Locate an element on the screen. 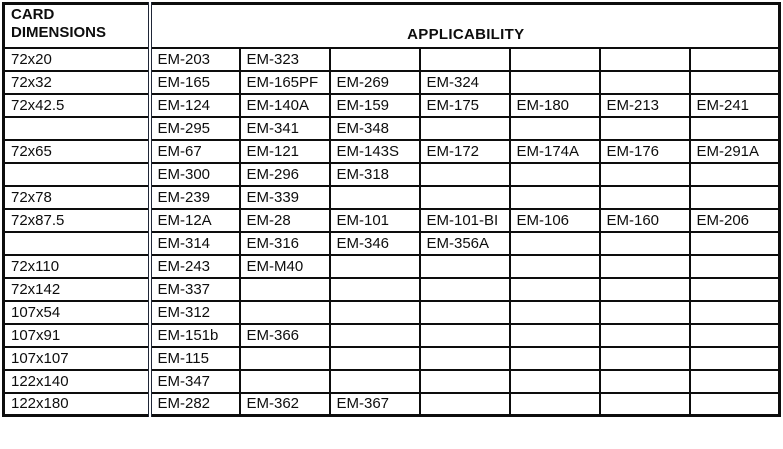 The height and width of the screenshot is (449, 783). model-cell: EM-174A is located at coordinates (554, 151).